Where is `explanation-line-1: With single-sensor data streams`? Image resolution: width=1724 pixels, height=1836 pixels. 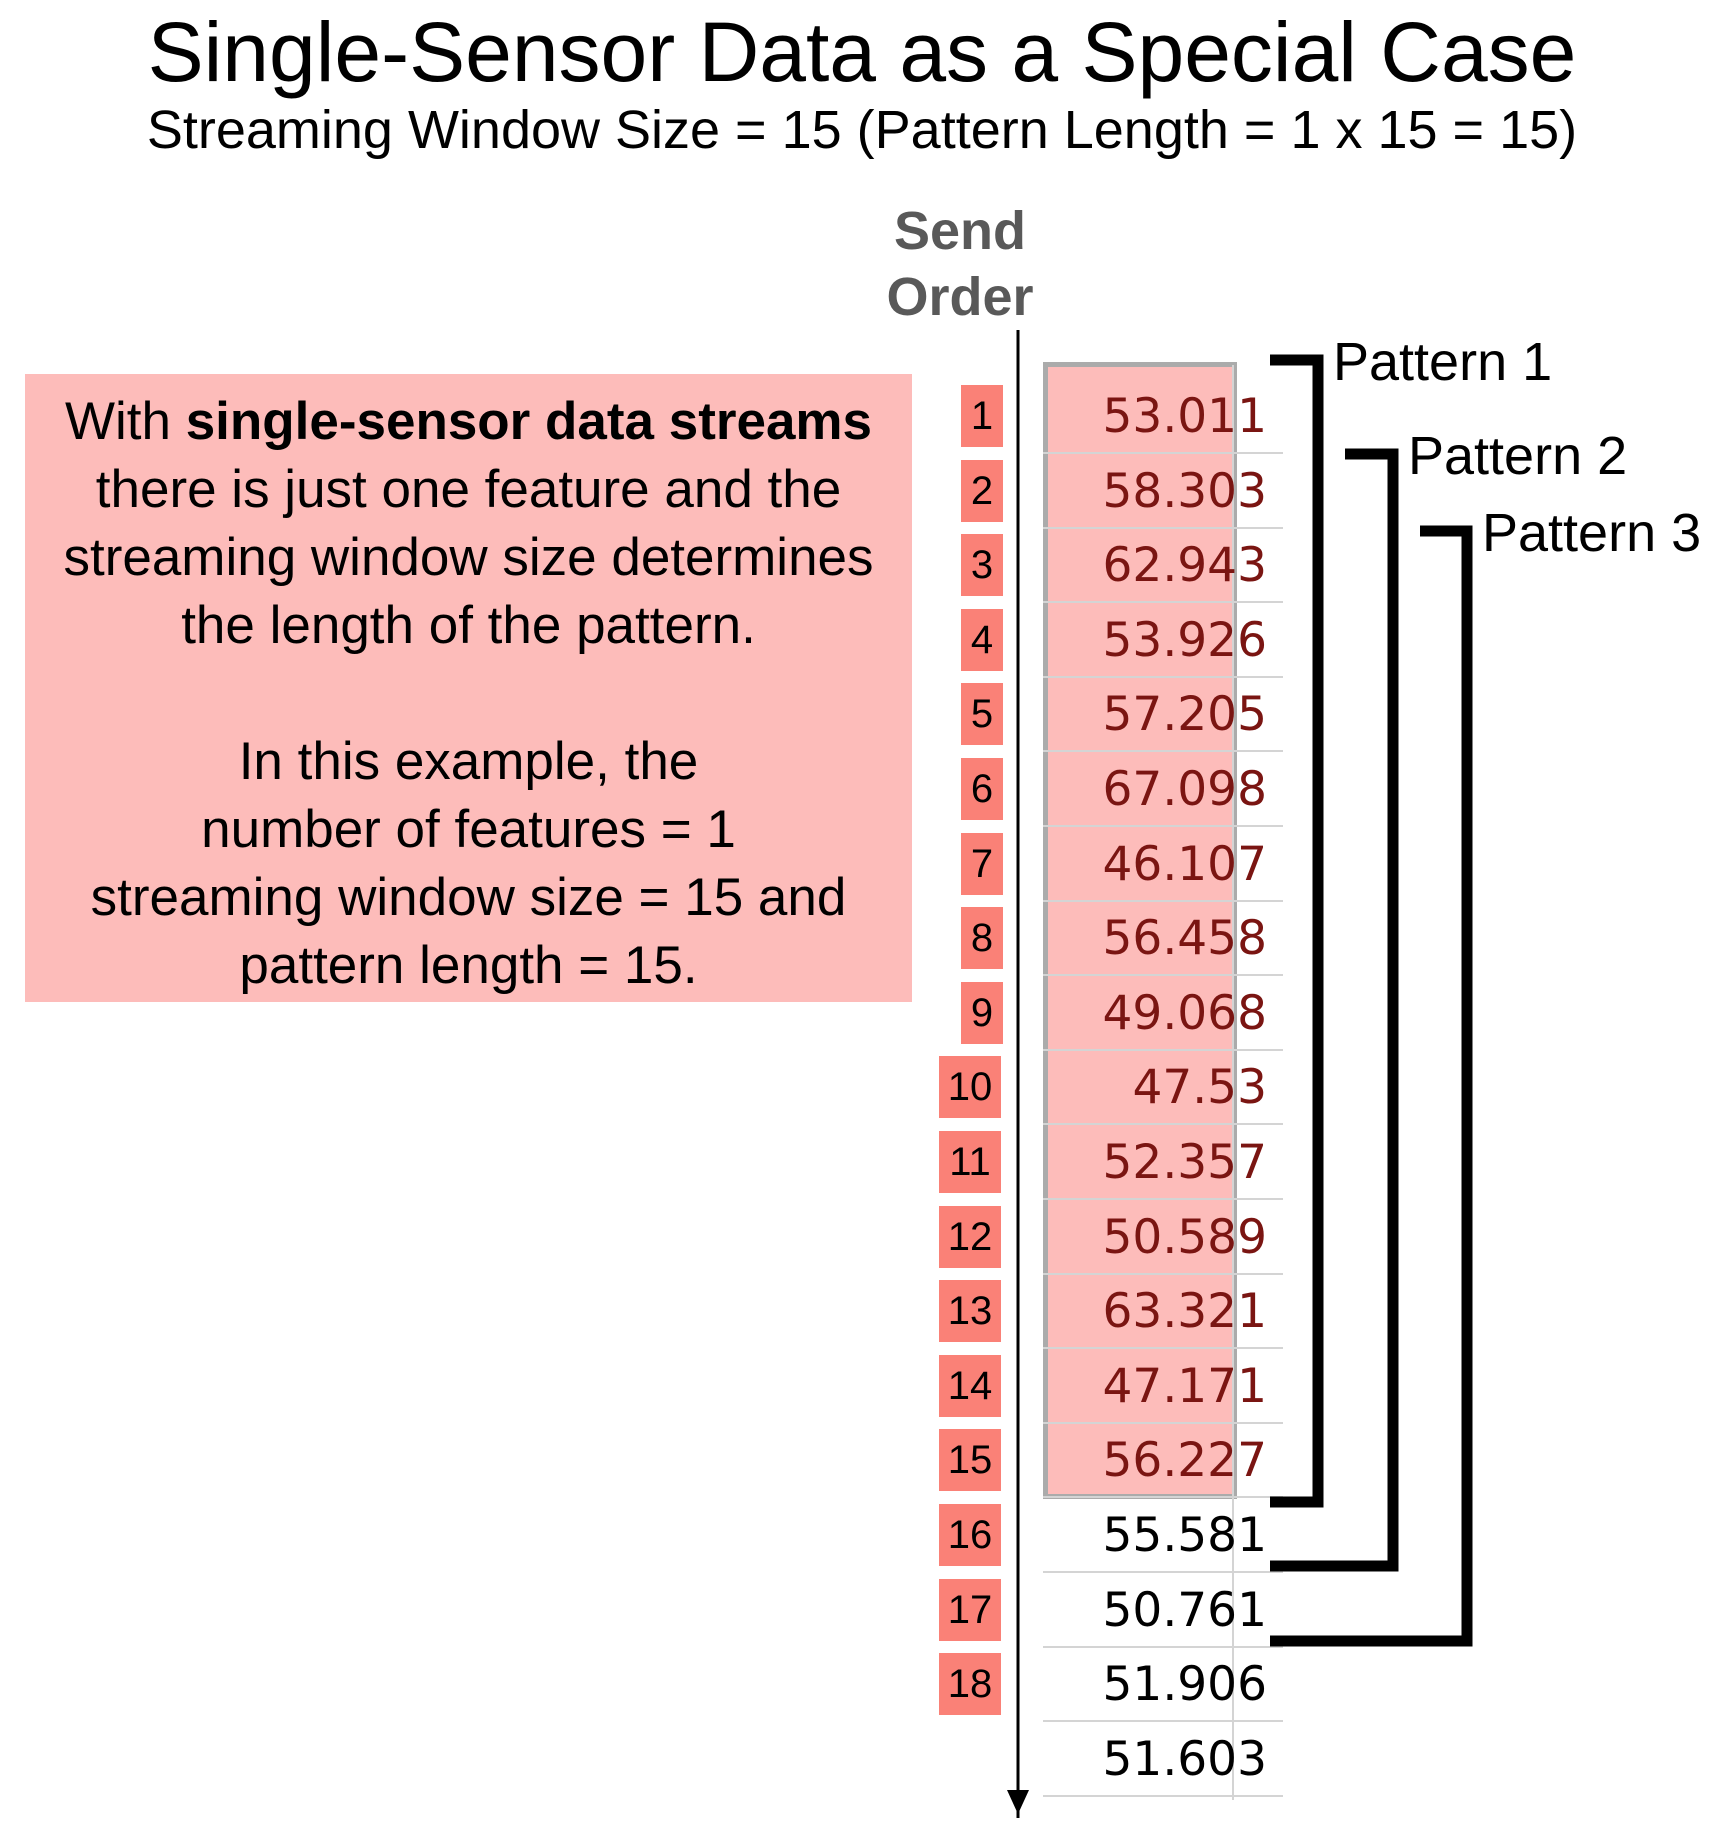 explanation-line-1: With single-sensor data streams is located at coordinates (468, 422).